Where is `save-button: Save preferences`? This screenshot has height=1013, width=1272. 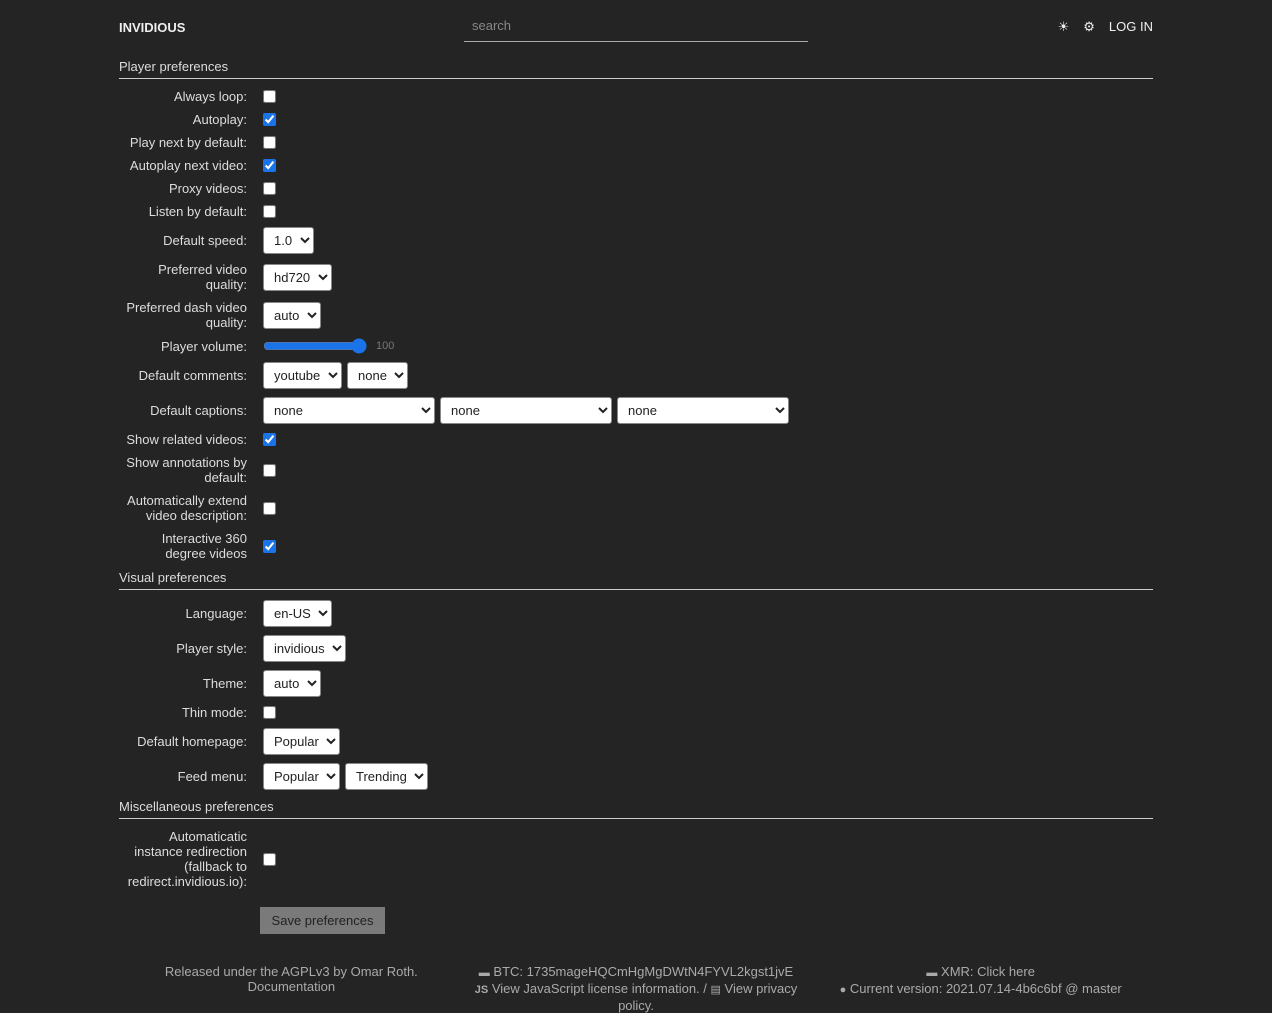 save-button: Save preferences is located at coordinates (322, 920).